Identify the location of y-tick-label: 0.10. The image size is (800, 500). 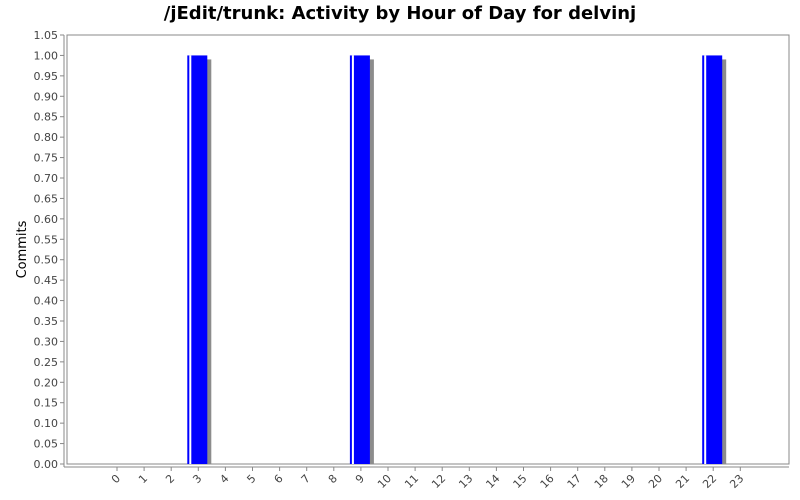
(46, 423).